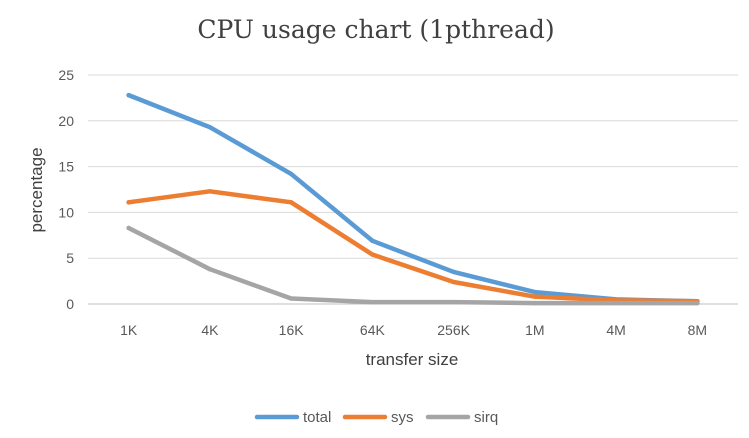 This screenshot has height=438, width=749. I want to click on x-axis-label: transfer size, so click(412, 359).